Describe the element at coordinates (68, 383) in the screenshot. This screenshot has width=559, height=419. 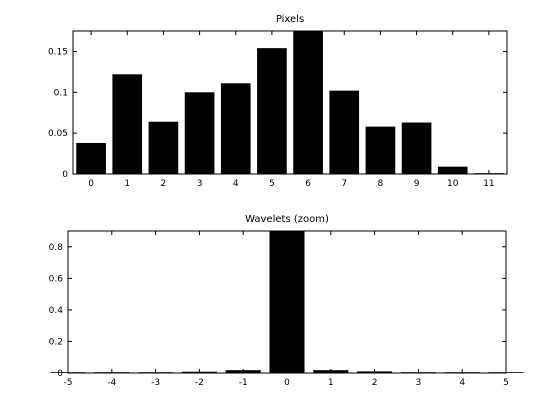
I see `x-tick-label: -5` at that location.